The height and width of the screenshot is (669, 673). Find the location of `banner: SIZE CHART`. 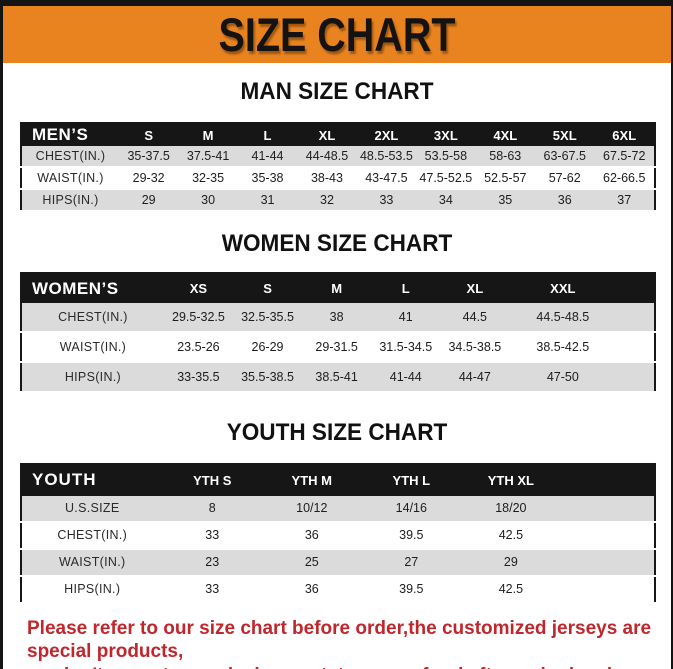

banner: SIZE CHART is located at coordinates (337, 34).